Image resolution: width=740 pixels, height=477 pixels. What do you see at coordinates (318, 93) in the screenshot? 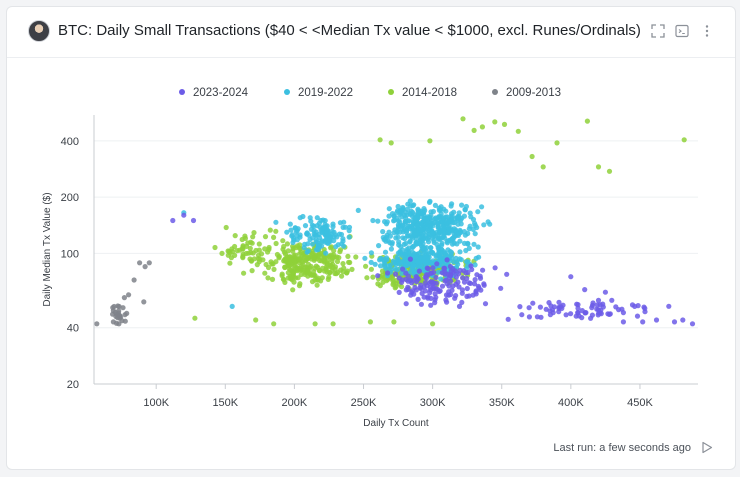
I see `legend-item-2019-2022: 2019-2022` at bounding box center [318, 93].